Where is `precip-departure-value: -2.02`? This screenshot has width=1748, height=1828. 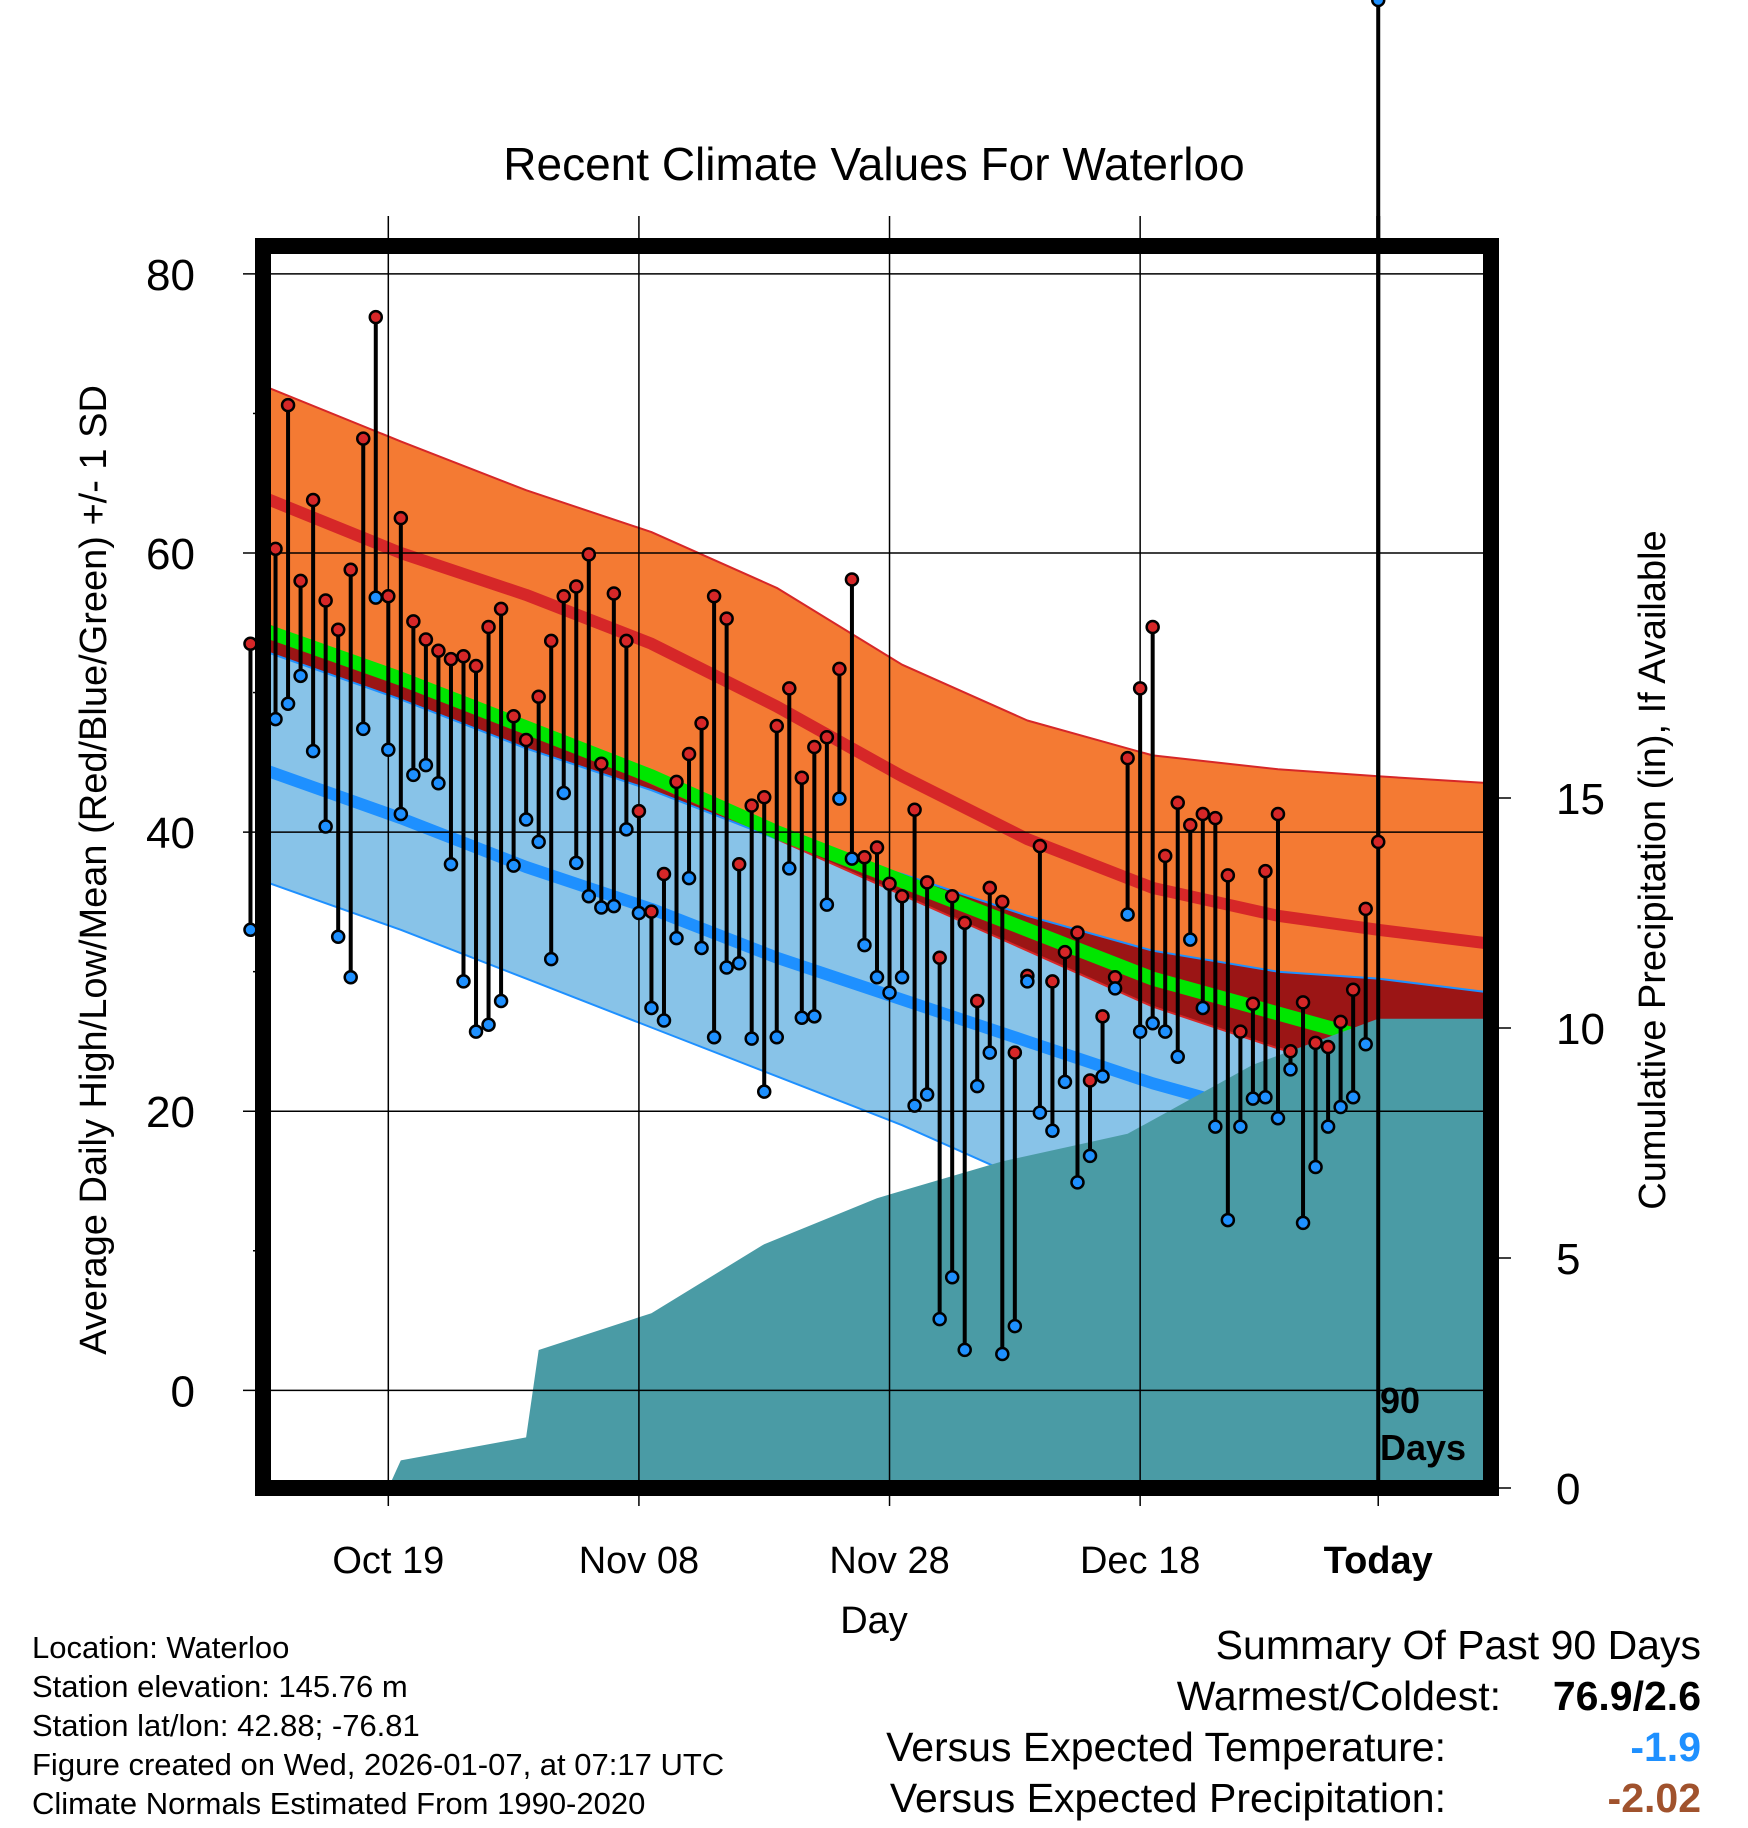 precip-departure-value: -2.02 is located at coordinates (1654, 1798).